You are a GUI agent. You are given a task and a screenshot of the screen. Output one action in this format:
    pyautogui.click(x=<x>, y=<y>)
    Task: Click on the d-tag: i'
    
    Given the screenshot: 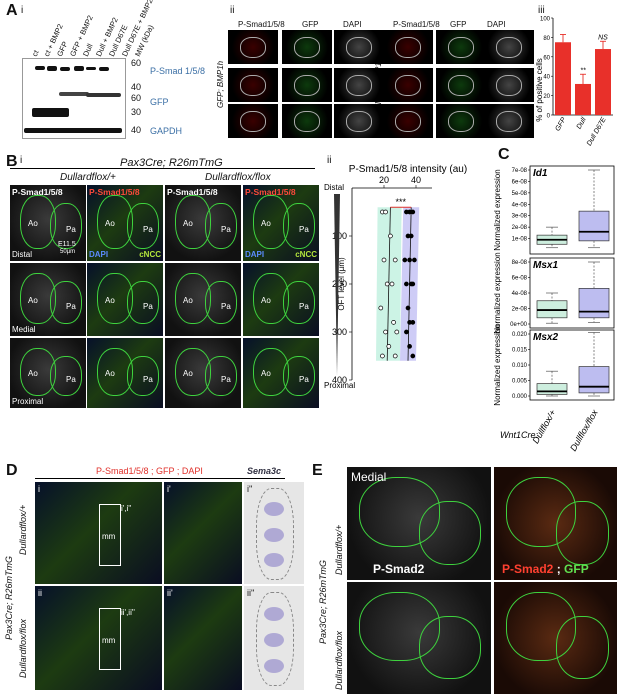 What is the action you would take?
    pyautogui.click(x=169, y=489)
    